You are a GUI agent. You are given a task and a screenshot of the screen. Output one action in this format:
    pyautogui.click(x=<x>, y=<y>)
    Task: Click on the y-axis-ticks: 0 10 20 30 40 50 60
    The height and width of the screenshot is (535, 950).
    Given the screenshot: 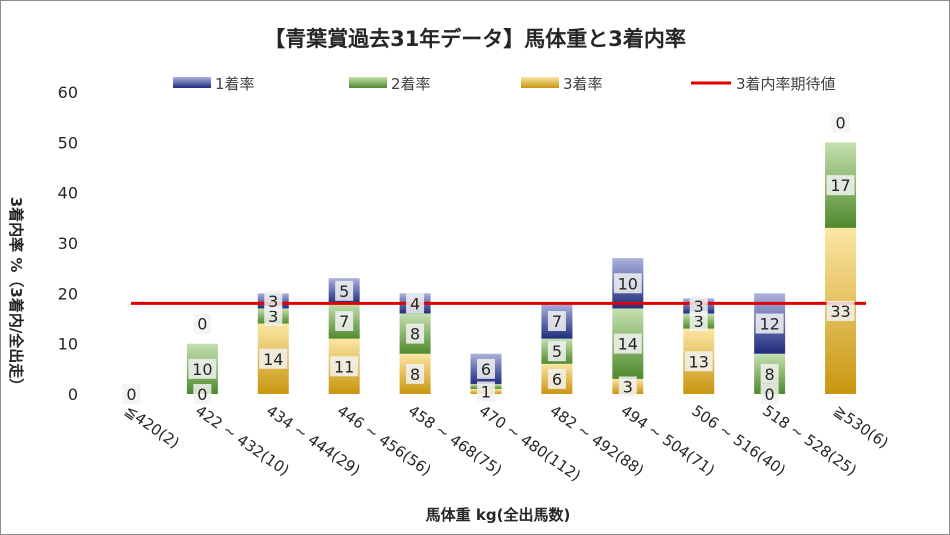 What is the action you would take?
    pyautogui.click(x=68, y=243)
    